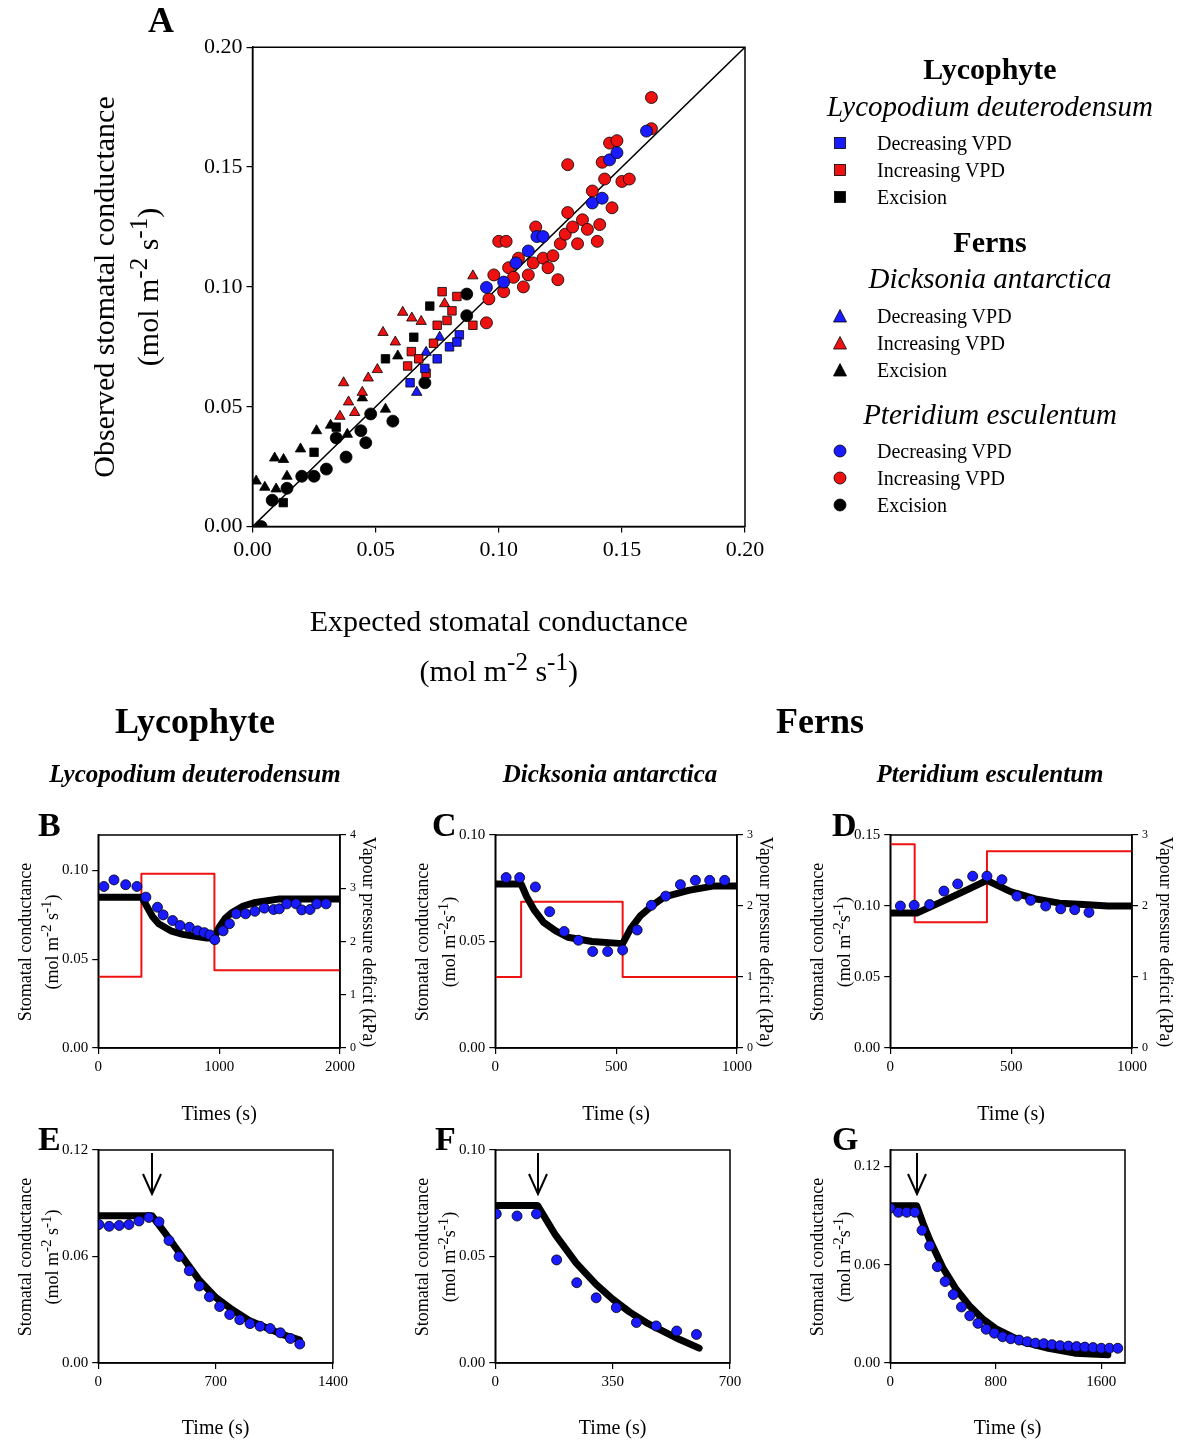 The width and height of the screenshot is (1187, 1445). Describe the element at coordinates (1101, 1380) in the screenshot. I see `x-tick-label: 1600` at that location.